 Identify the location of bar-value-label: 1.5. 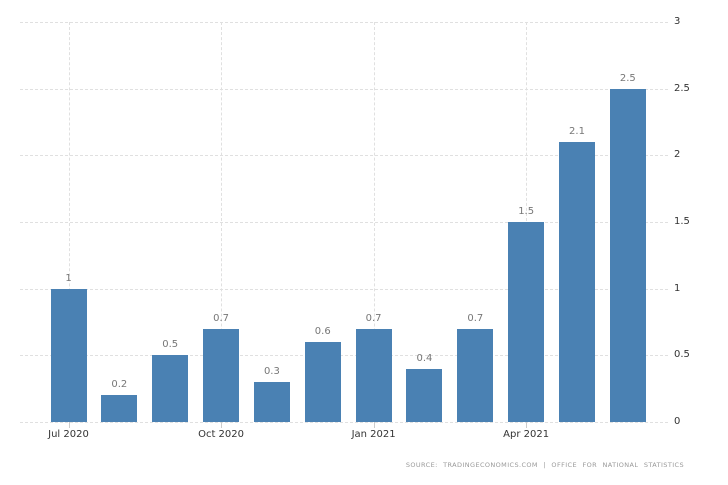
(526, 211).